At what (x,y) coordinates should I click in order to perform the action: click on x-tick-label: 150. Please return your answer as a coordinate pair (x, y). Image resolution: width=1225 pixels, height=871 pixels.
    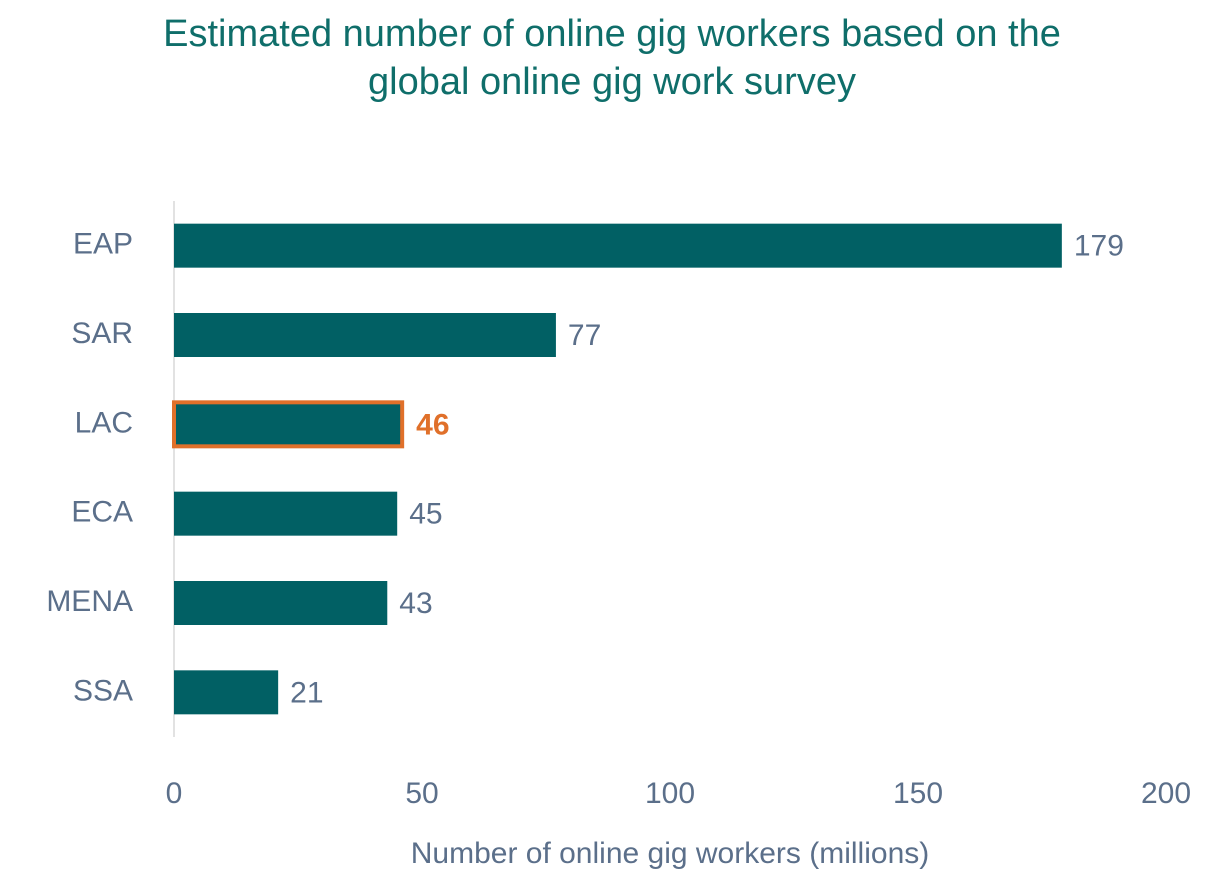
    Looking at the image, I should click on (918, 793).